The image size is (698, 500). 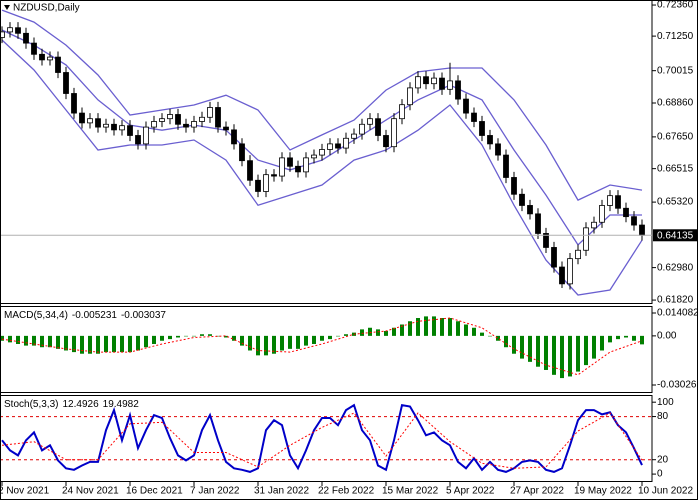 I want to click on y-tick-label: 0.72360, so click(x=675, y=5).